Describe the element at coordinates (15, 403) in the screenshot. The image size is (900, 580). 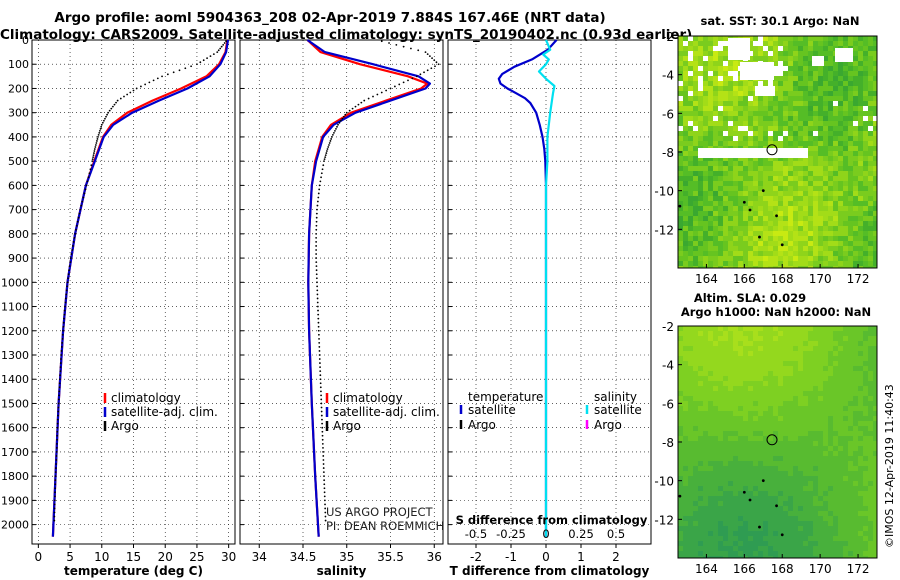
I see `depth-tick-label: 1500` at that location.